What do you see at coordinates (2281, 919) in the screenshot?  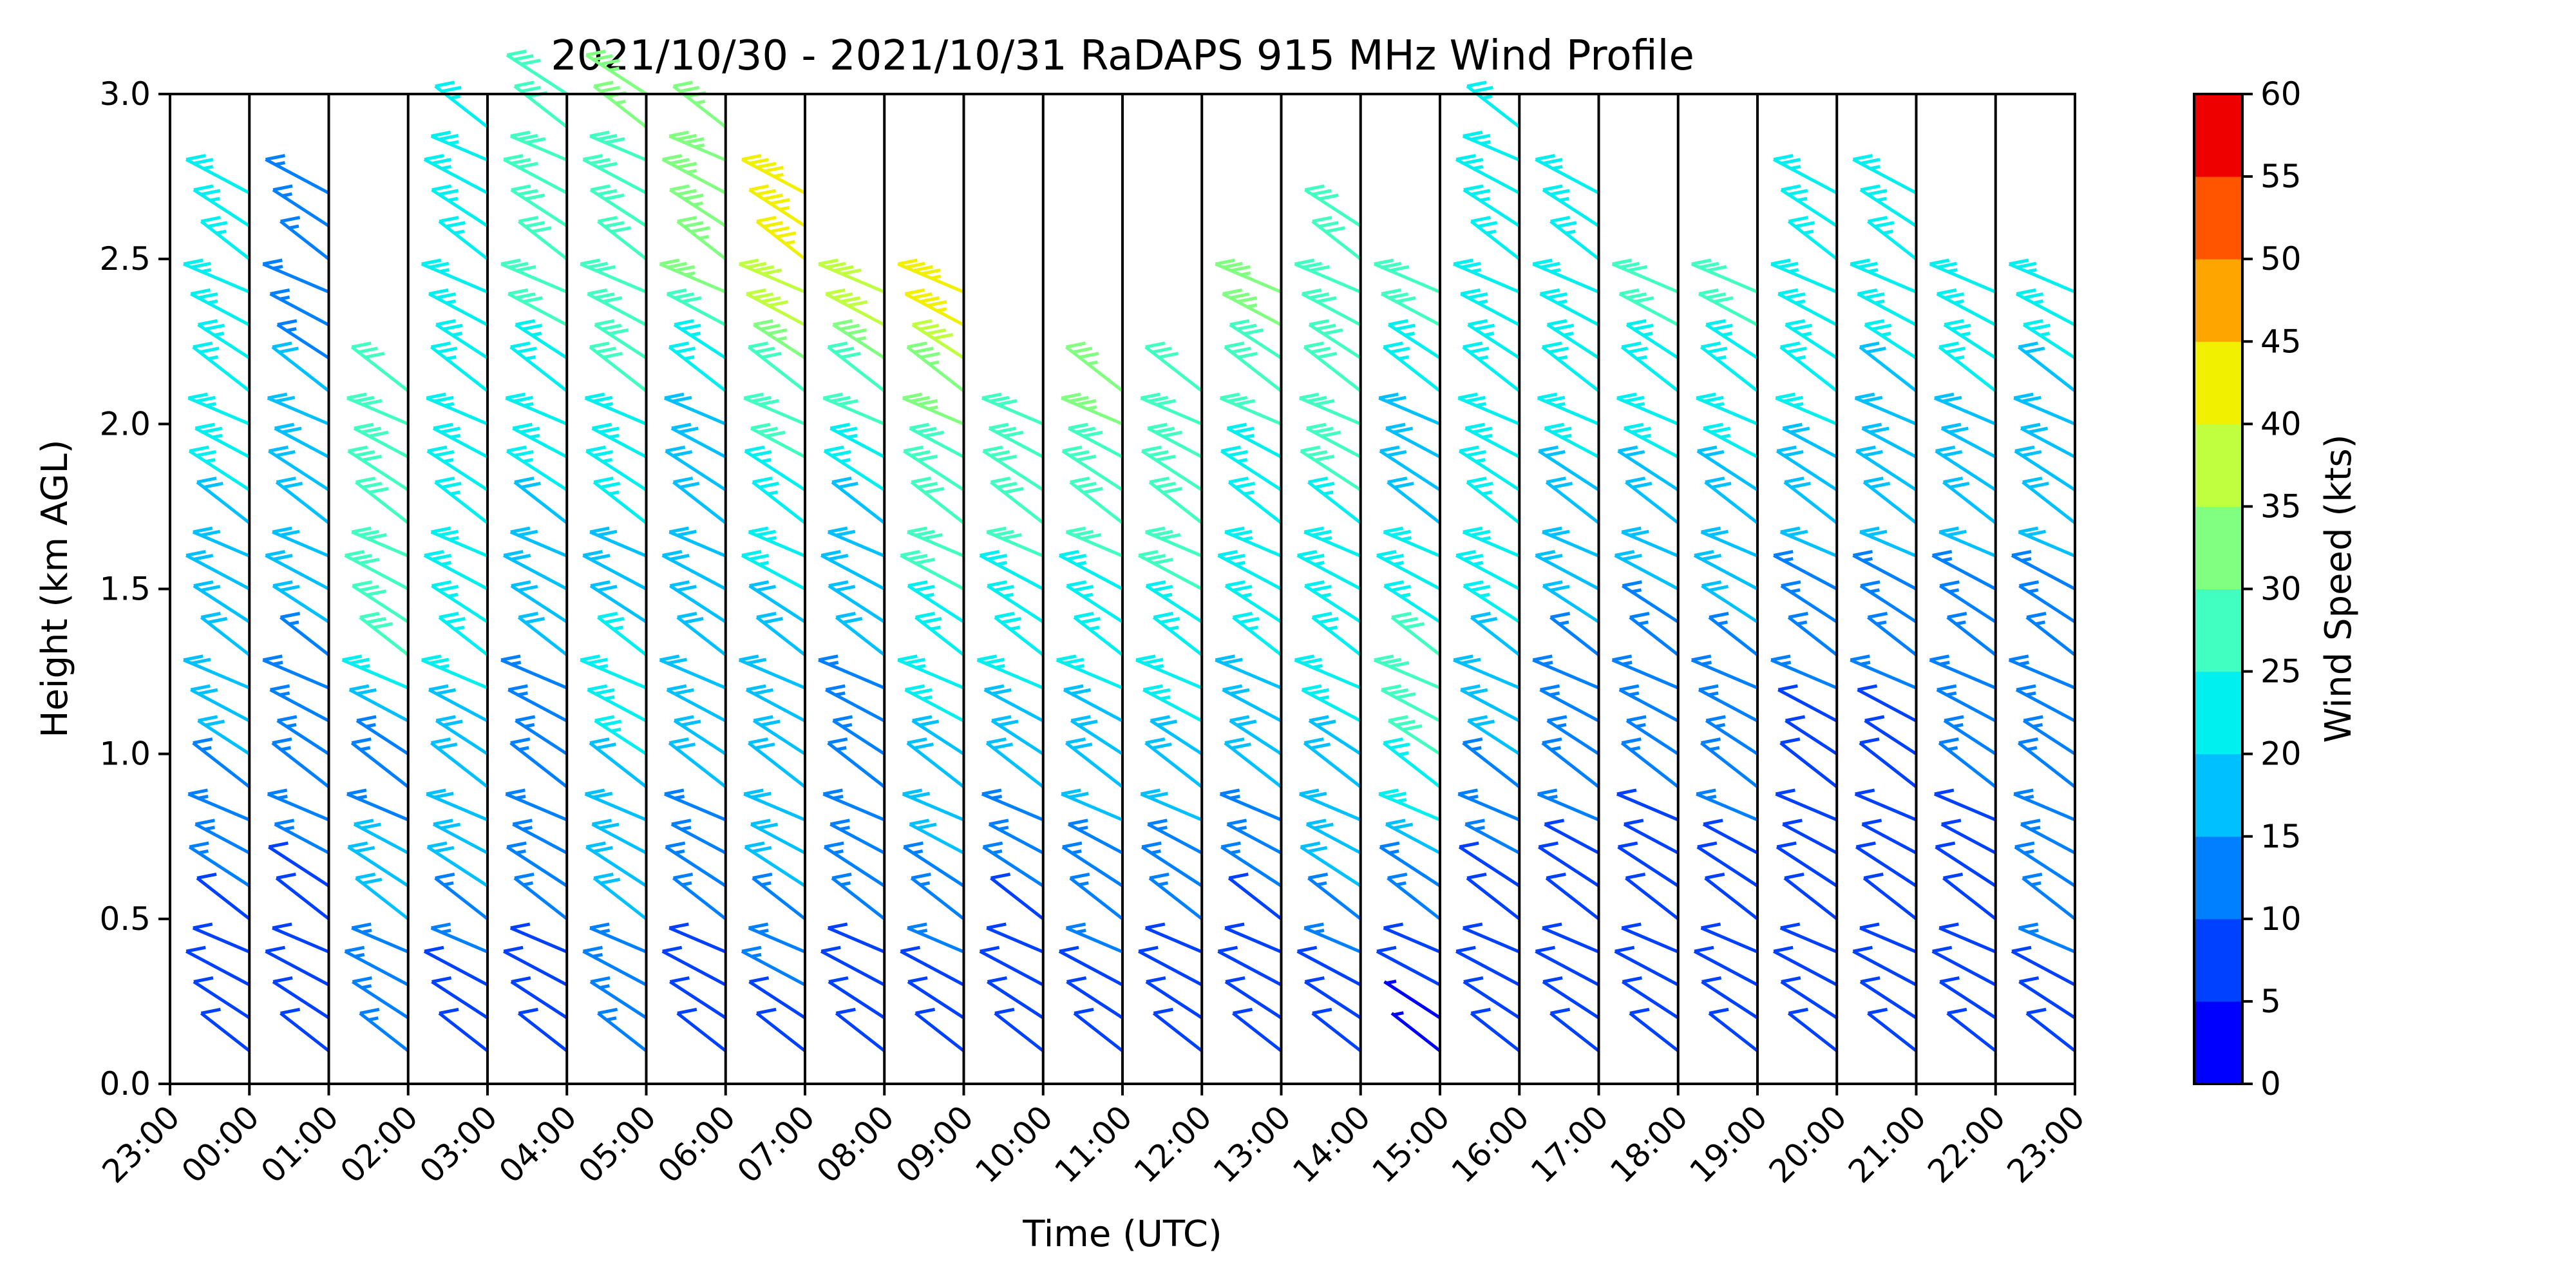 I see `colorbar-tick-label: 10` at bounding box center [2281, 919].